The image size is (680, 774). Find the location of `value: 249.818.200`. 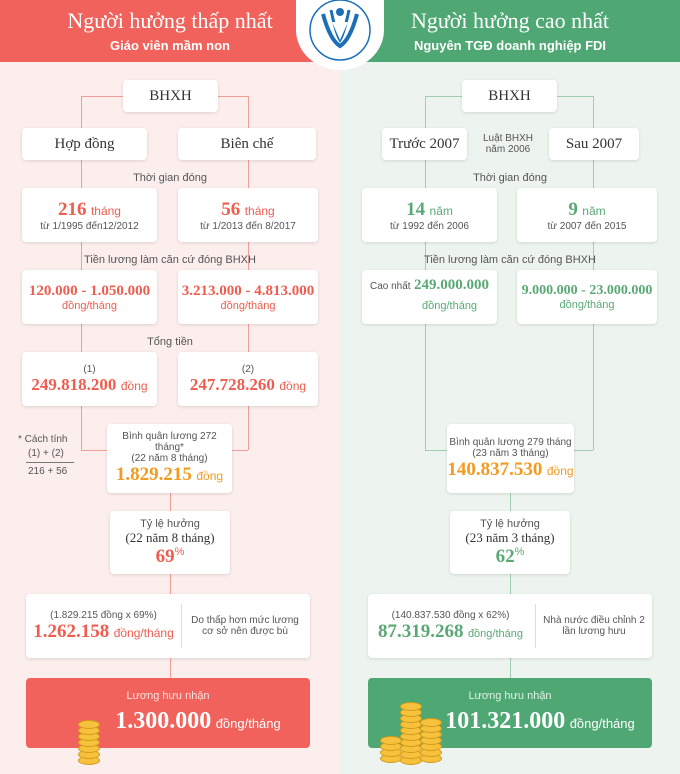

value: 249.818.200 is located at coordinates (74, 384).